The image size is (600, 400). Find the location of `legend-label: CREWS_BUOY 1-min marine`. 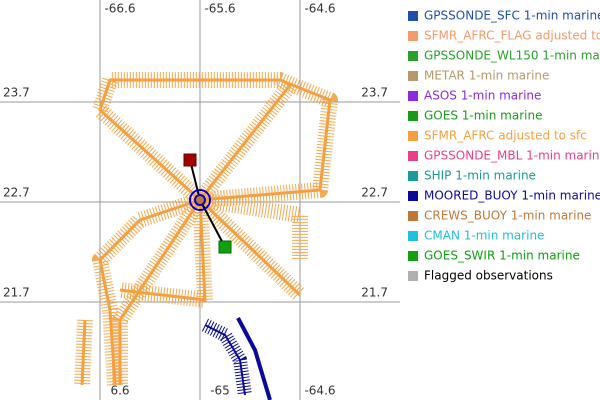

legend-label: CREWS_BUOY 1-min marine is located at coordinates (507, 216).